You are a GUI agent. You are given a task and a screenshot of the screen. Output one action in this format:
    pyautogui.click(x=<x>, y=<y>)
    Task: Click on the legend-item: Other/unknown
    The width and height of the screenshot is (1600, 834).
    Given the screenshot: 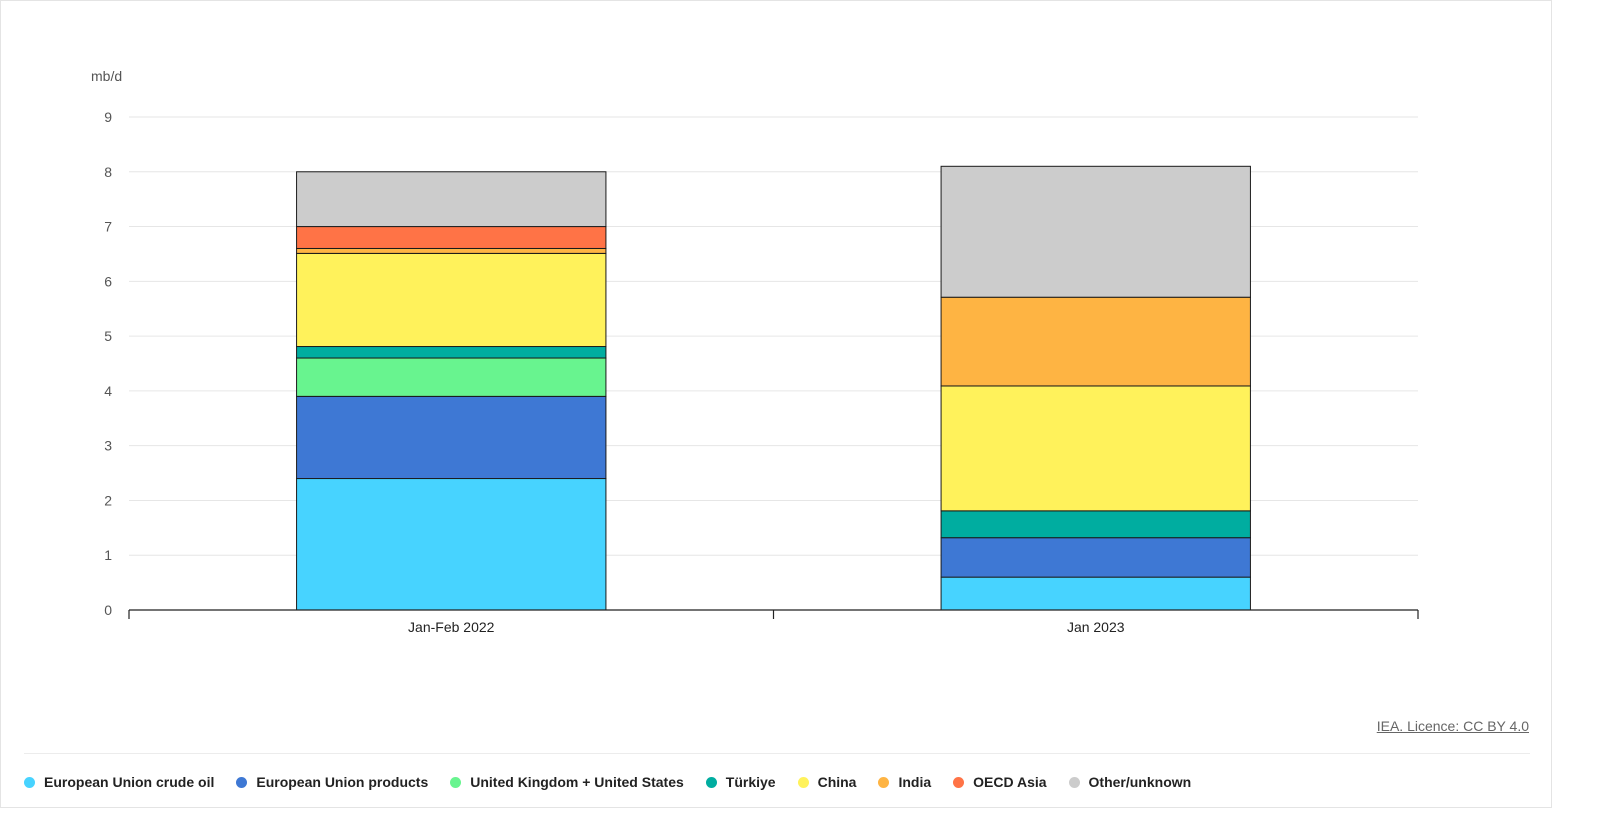 What is the action you would take?
    pyautogui.click(x=1130, y=782)
    